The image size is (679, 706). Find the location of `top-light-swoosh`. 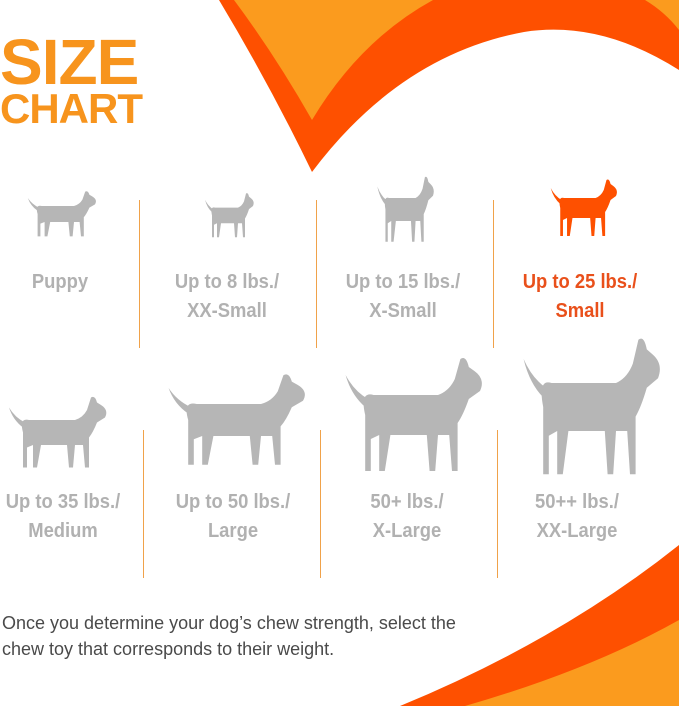

top-light-swoosh is located at coordinates (333, 60).